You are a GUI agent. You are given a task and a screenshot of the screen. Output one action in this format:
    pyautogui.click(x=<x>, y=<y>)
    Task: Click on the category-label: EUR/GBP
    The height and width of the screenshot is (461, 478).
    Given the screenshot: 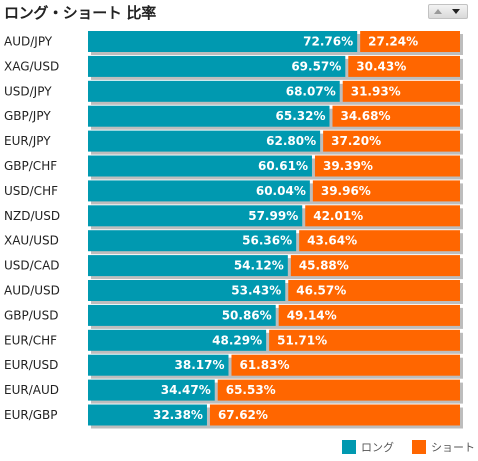 What is the action you would take?
    pyautogui.click(x=31, y=415)
    